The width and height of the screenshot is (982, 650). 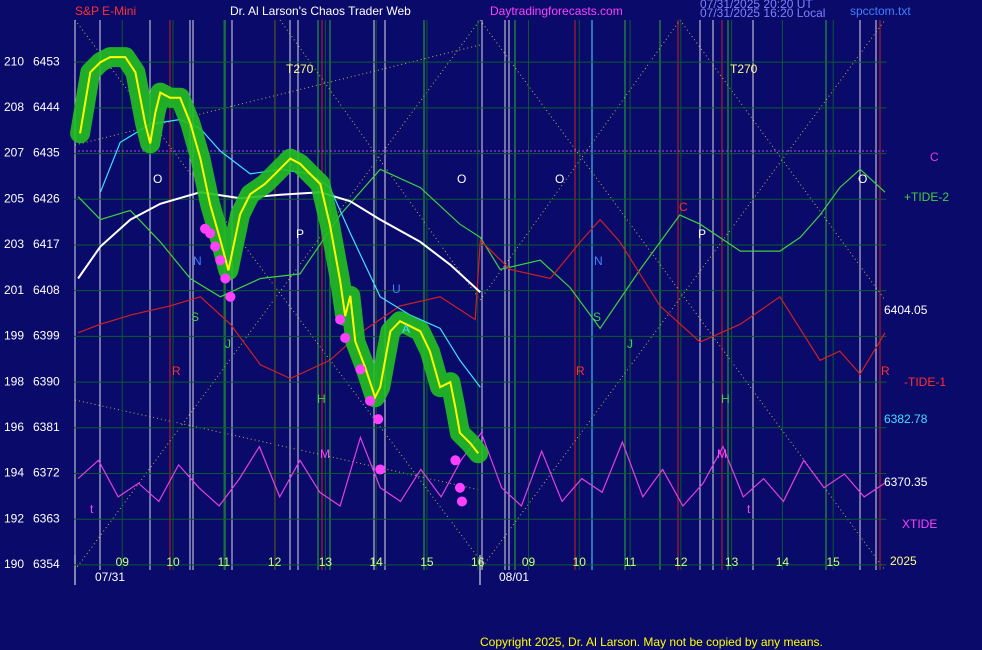 What do you see at coordinates (46, 290) in the screenshot?
I see `y-tick-label: 6408` at bounding box center [46, 290].